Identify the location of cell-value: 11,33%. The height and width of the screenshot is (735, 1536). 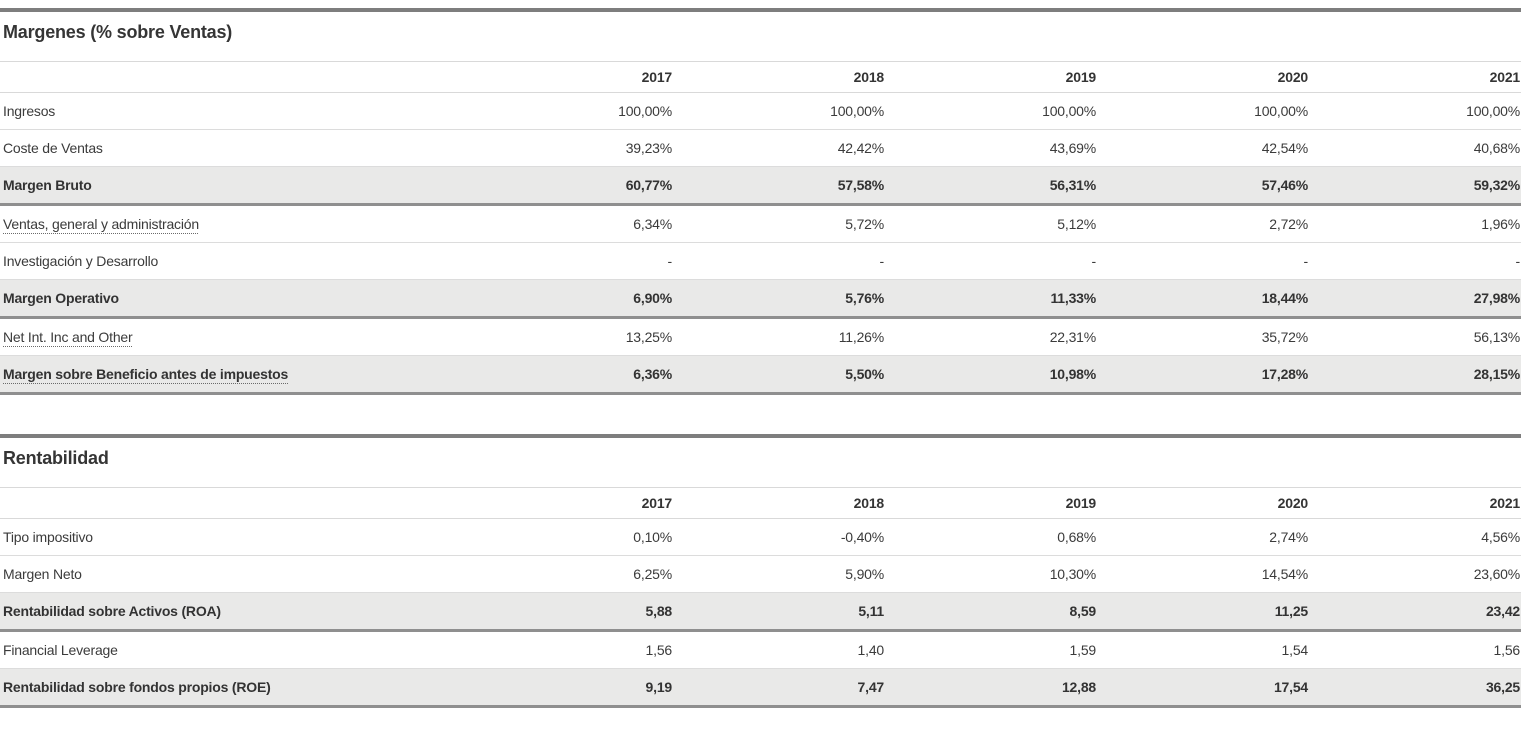
(991, 299).